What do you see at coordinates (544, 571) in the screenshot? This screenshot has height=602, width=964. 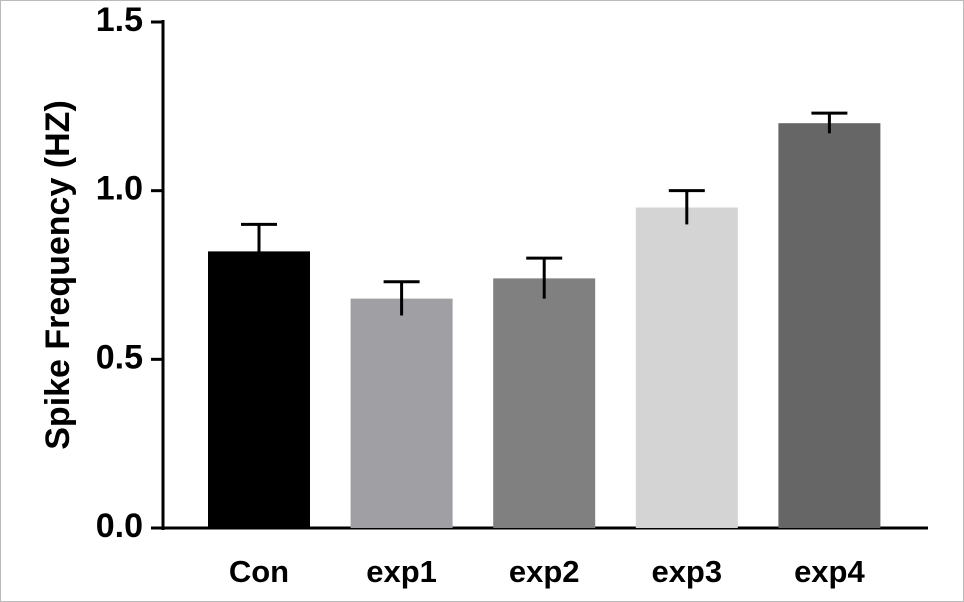 I see `x-tick-label: exp2` at bounding box center [544, 571].